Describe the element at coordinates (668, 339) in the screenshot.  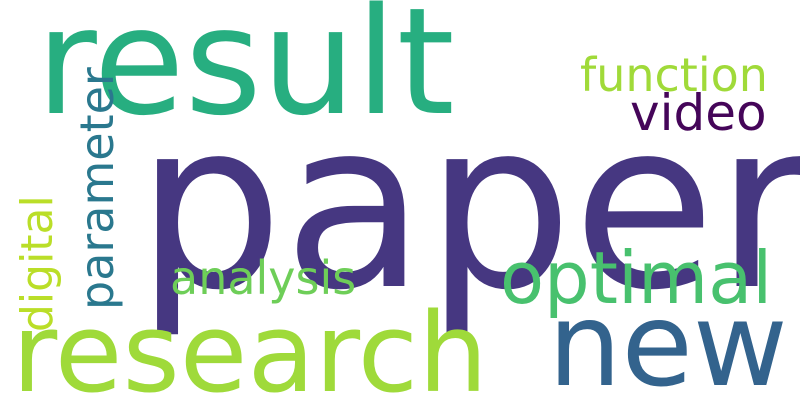
I see `word-new: new` at that location.